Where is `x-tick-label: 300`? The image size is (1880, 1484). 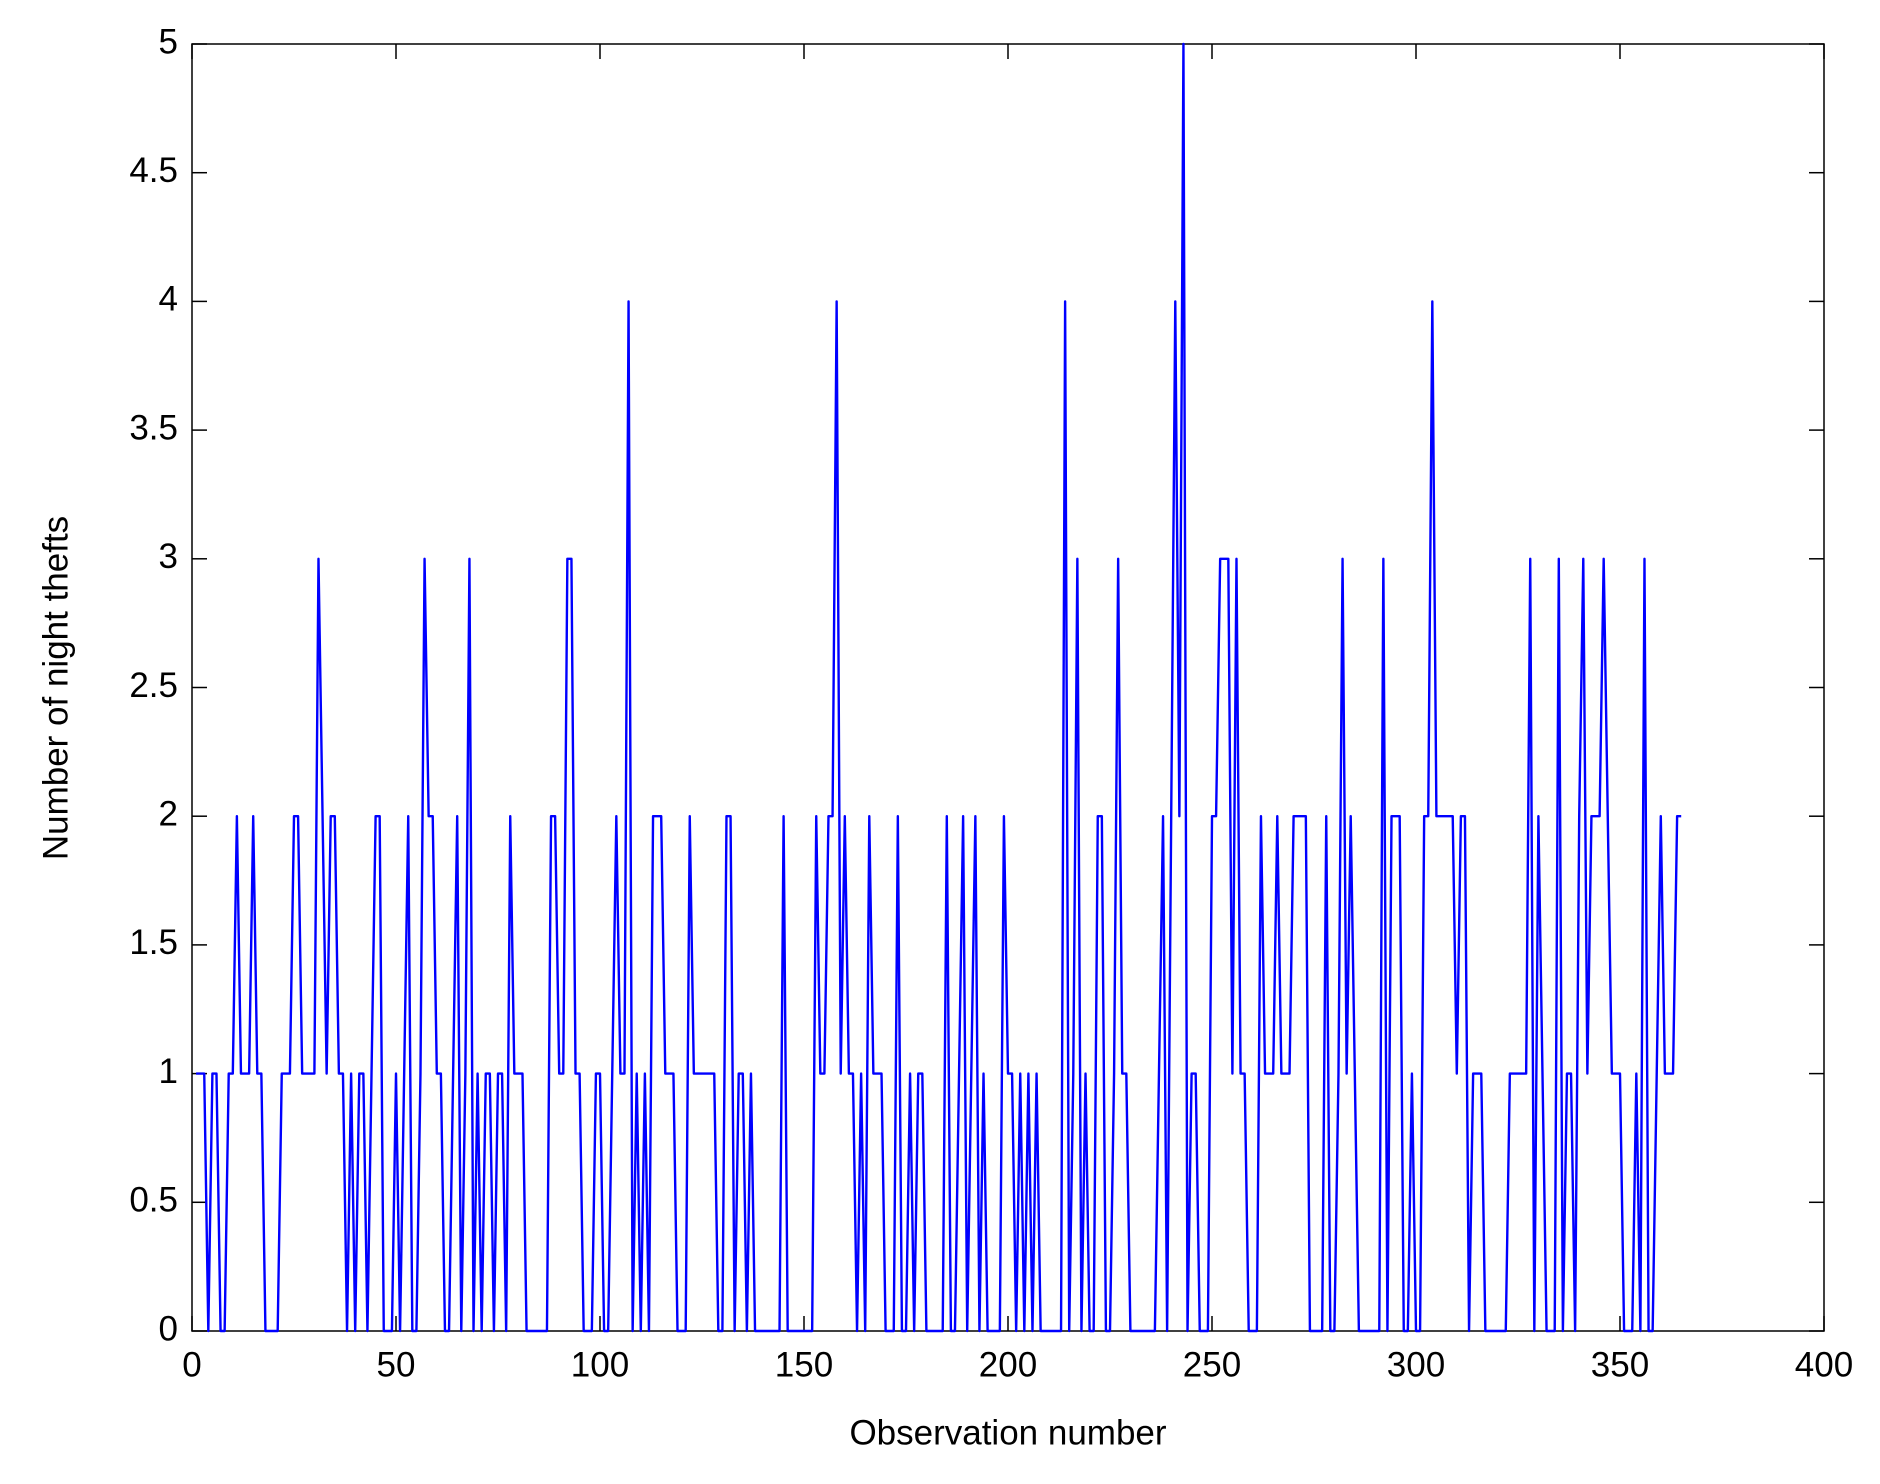 x-tick-label: 300 is located at coordinates (1416, 1364).